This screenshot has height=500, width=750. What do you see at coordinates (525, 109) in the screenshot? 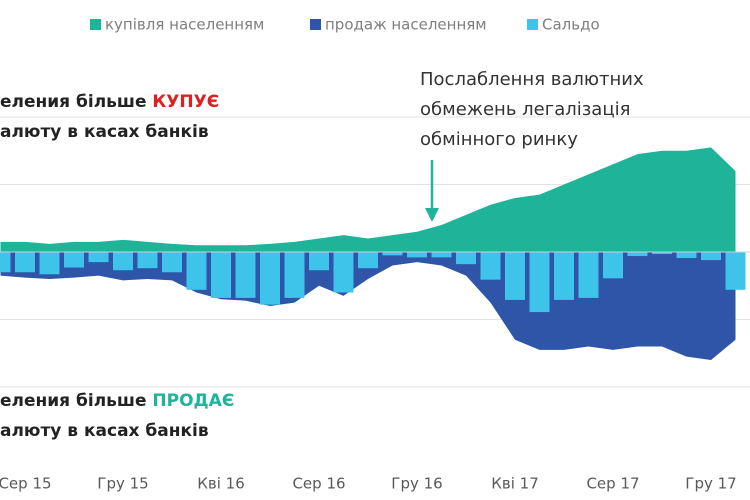
I see `annotation-text: обмежень легалізація` at bounding box center [525, 109].